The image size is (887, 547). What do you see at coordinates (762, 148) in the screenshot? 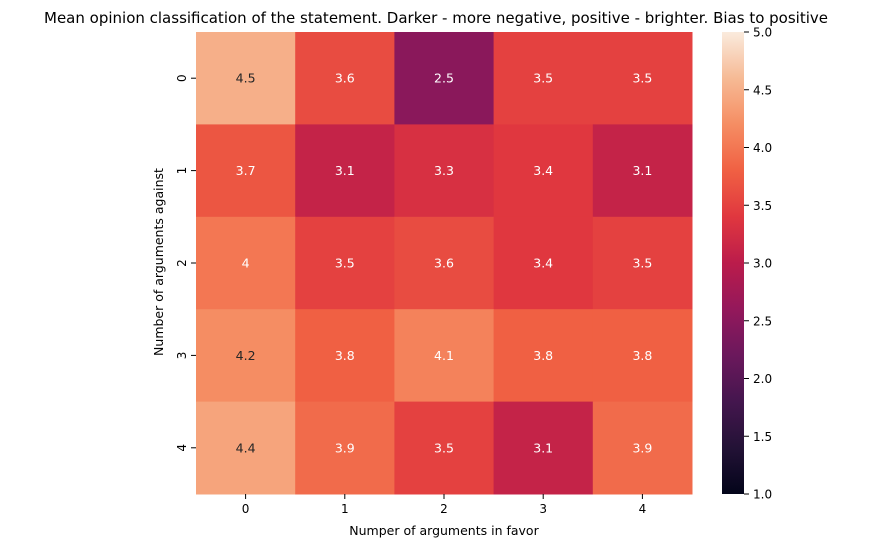
I see `colorbar-tick-label: 4.0` at bounding box center [762, 148].